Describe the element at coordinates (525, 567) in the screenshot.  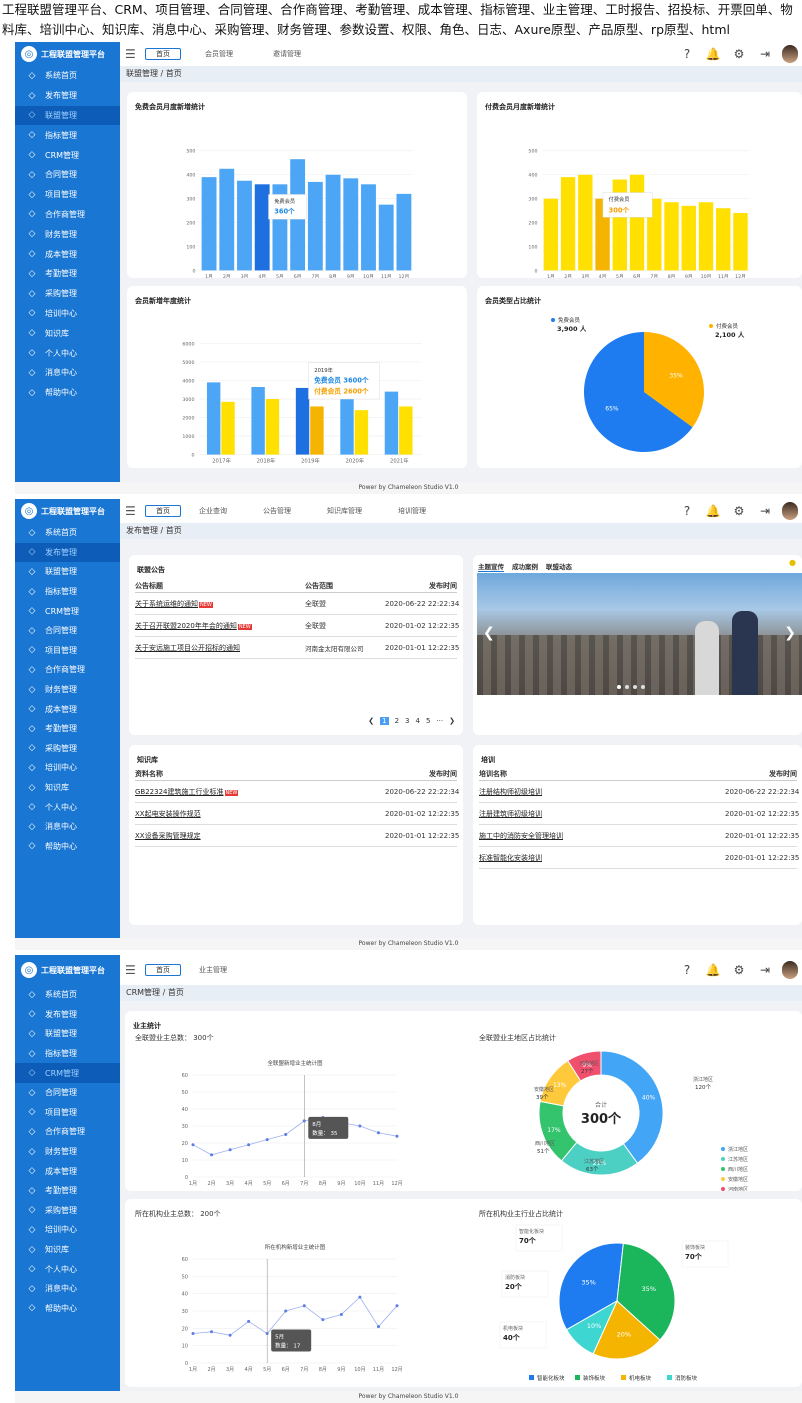
I see `tab-cases: 成功案例` at that location.